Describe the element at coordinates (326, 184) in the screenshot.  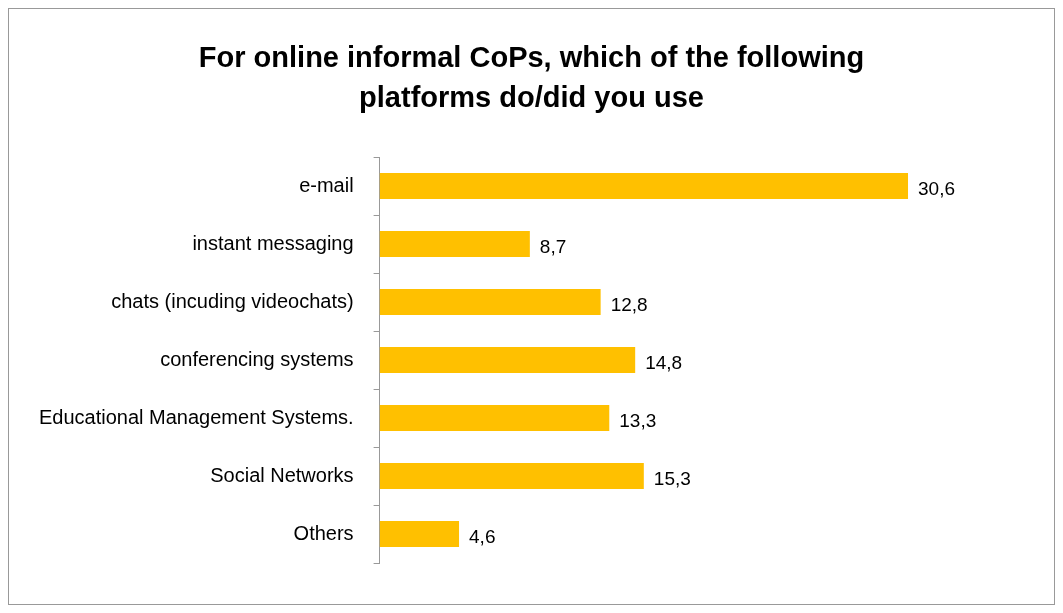
I see `y-tick-label: e-mail` at that location.